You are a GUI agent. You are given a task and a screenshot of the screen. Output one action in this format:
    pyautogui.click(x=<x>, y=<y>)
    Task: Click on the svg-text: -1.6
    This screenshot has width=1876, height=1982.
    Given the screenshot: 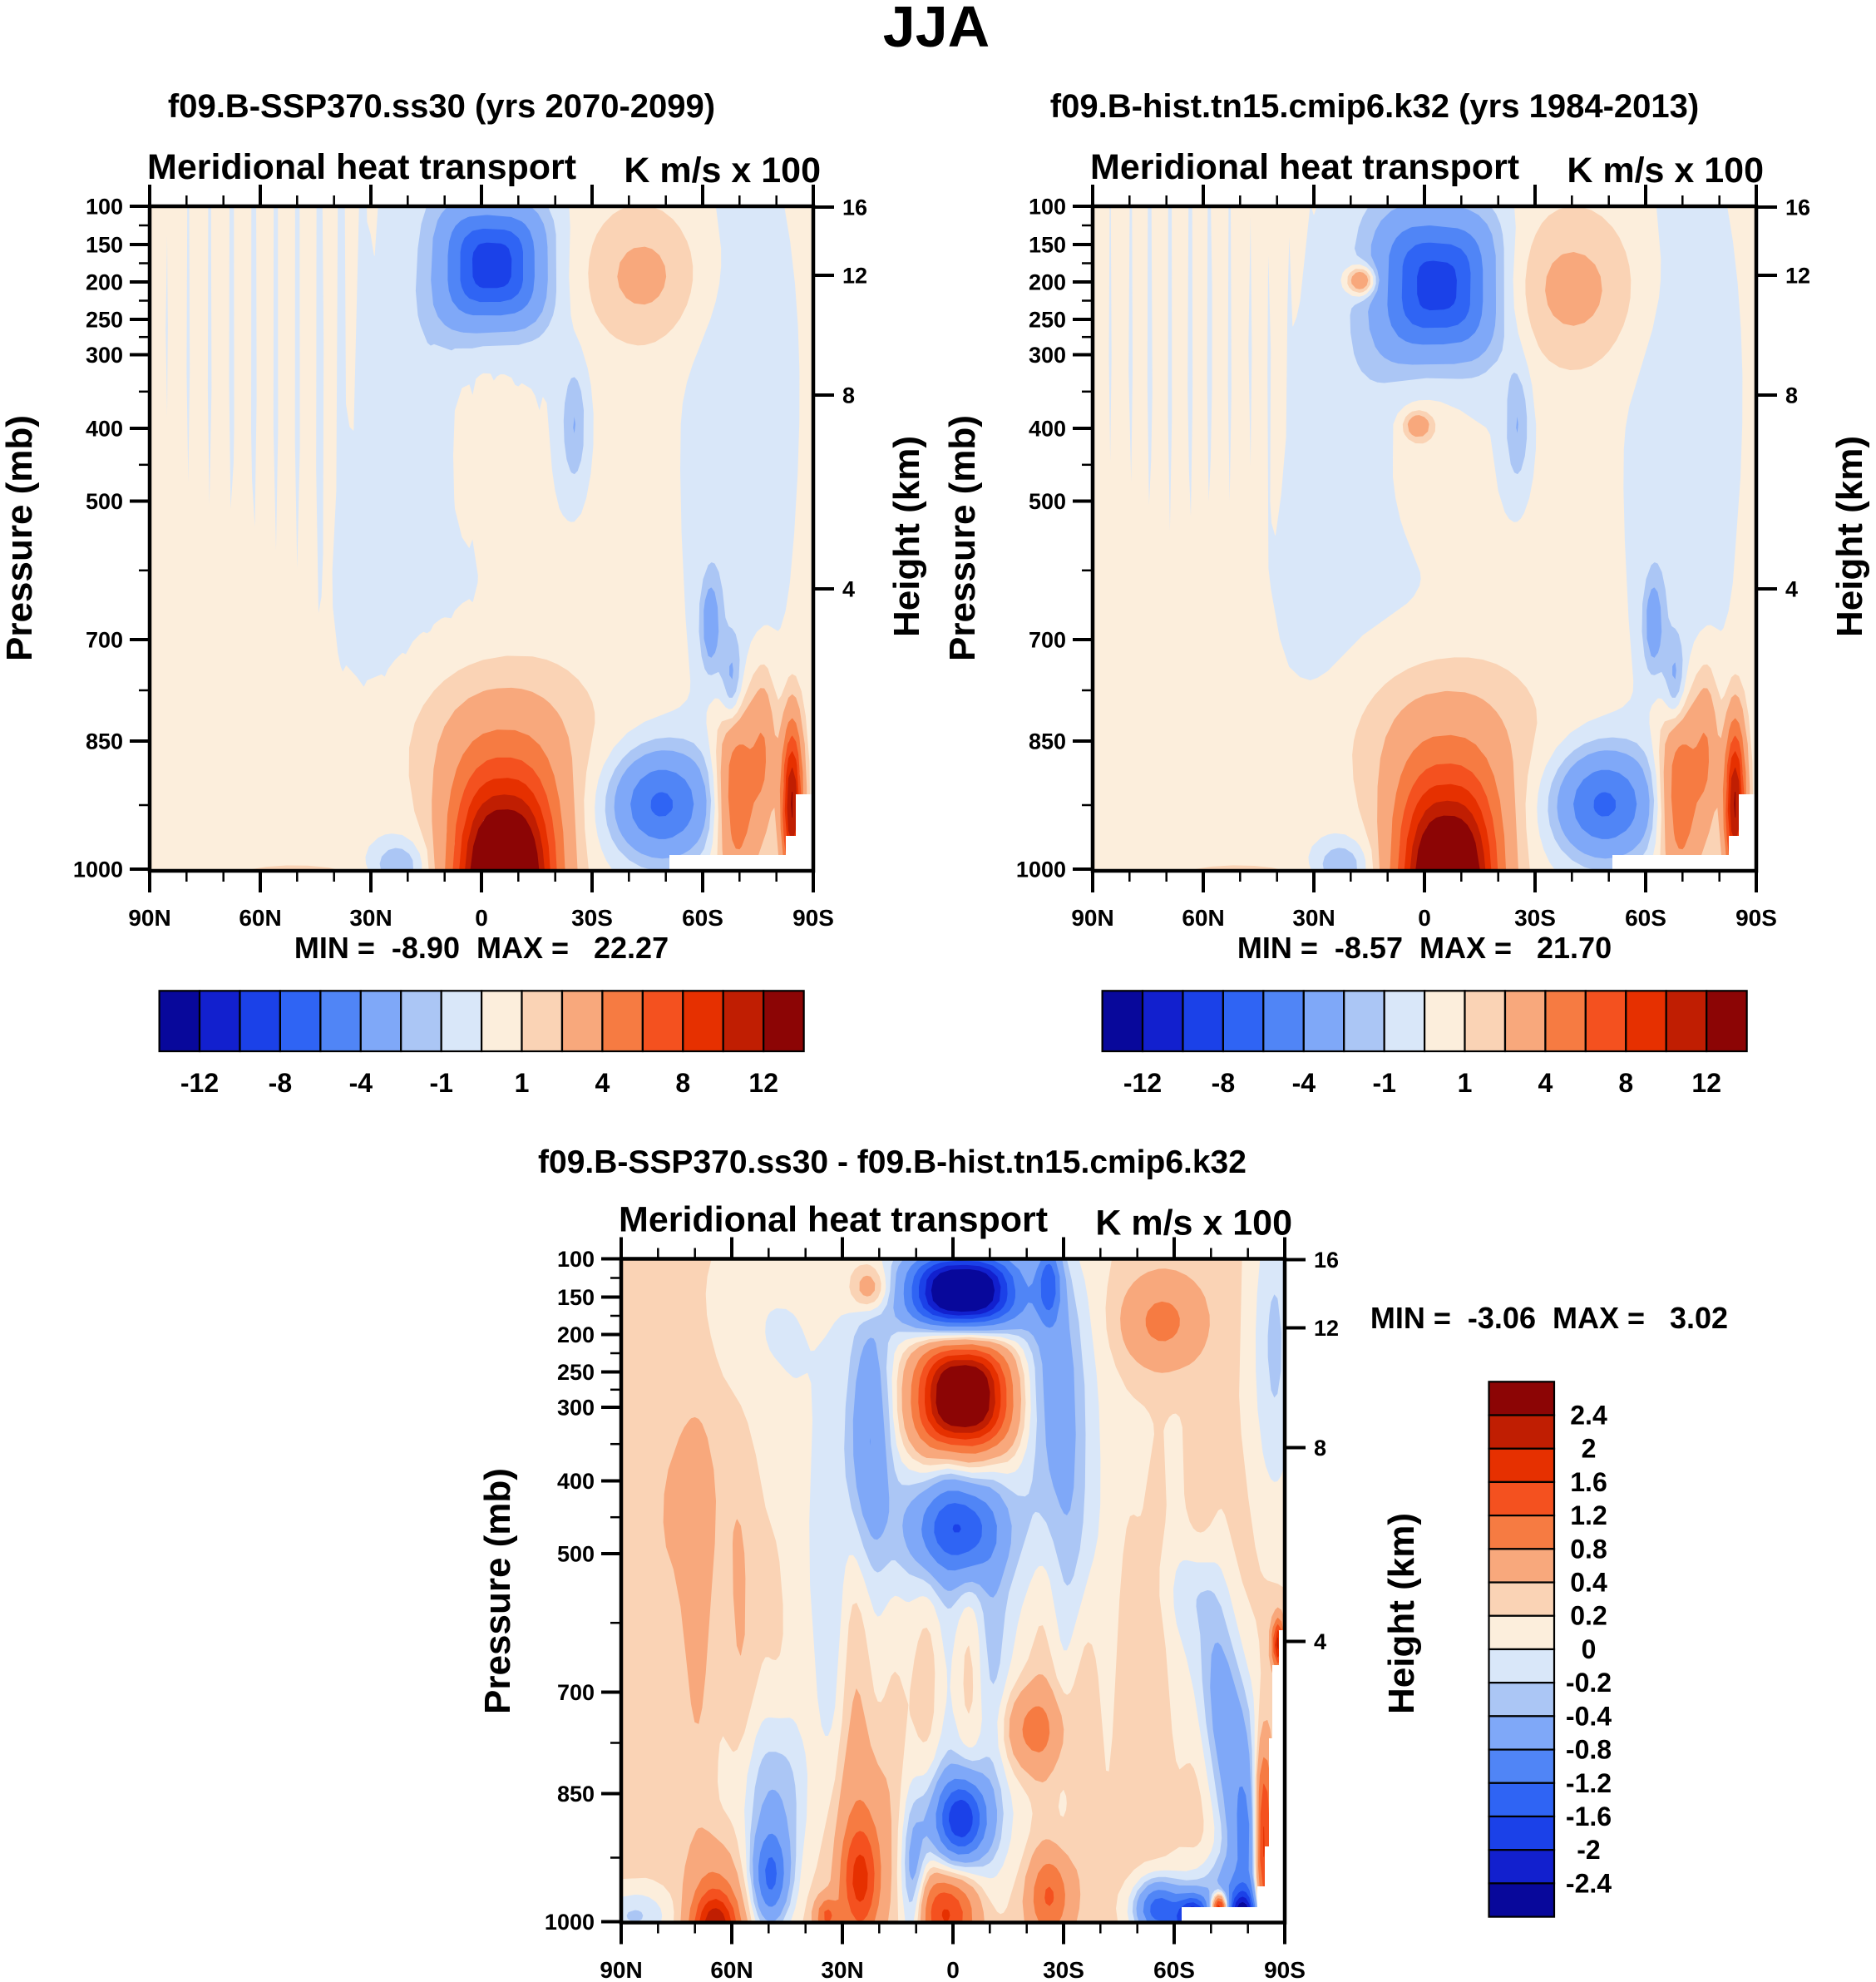 What is the action you would take?
    pyautogui.click(x=1589, y=1816)
    